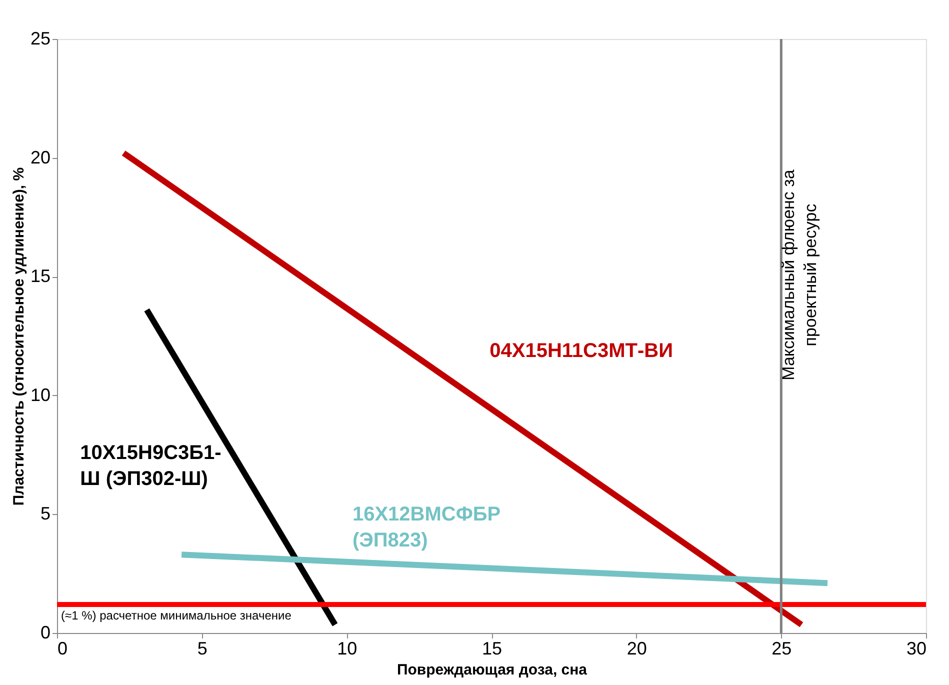 The image size is (949, 685). Describe the element at coordinates (636, 648) in the screenshot. I see `x-tick-label: 20` at that location.